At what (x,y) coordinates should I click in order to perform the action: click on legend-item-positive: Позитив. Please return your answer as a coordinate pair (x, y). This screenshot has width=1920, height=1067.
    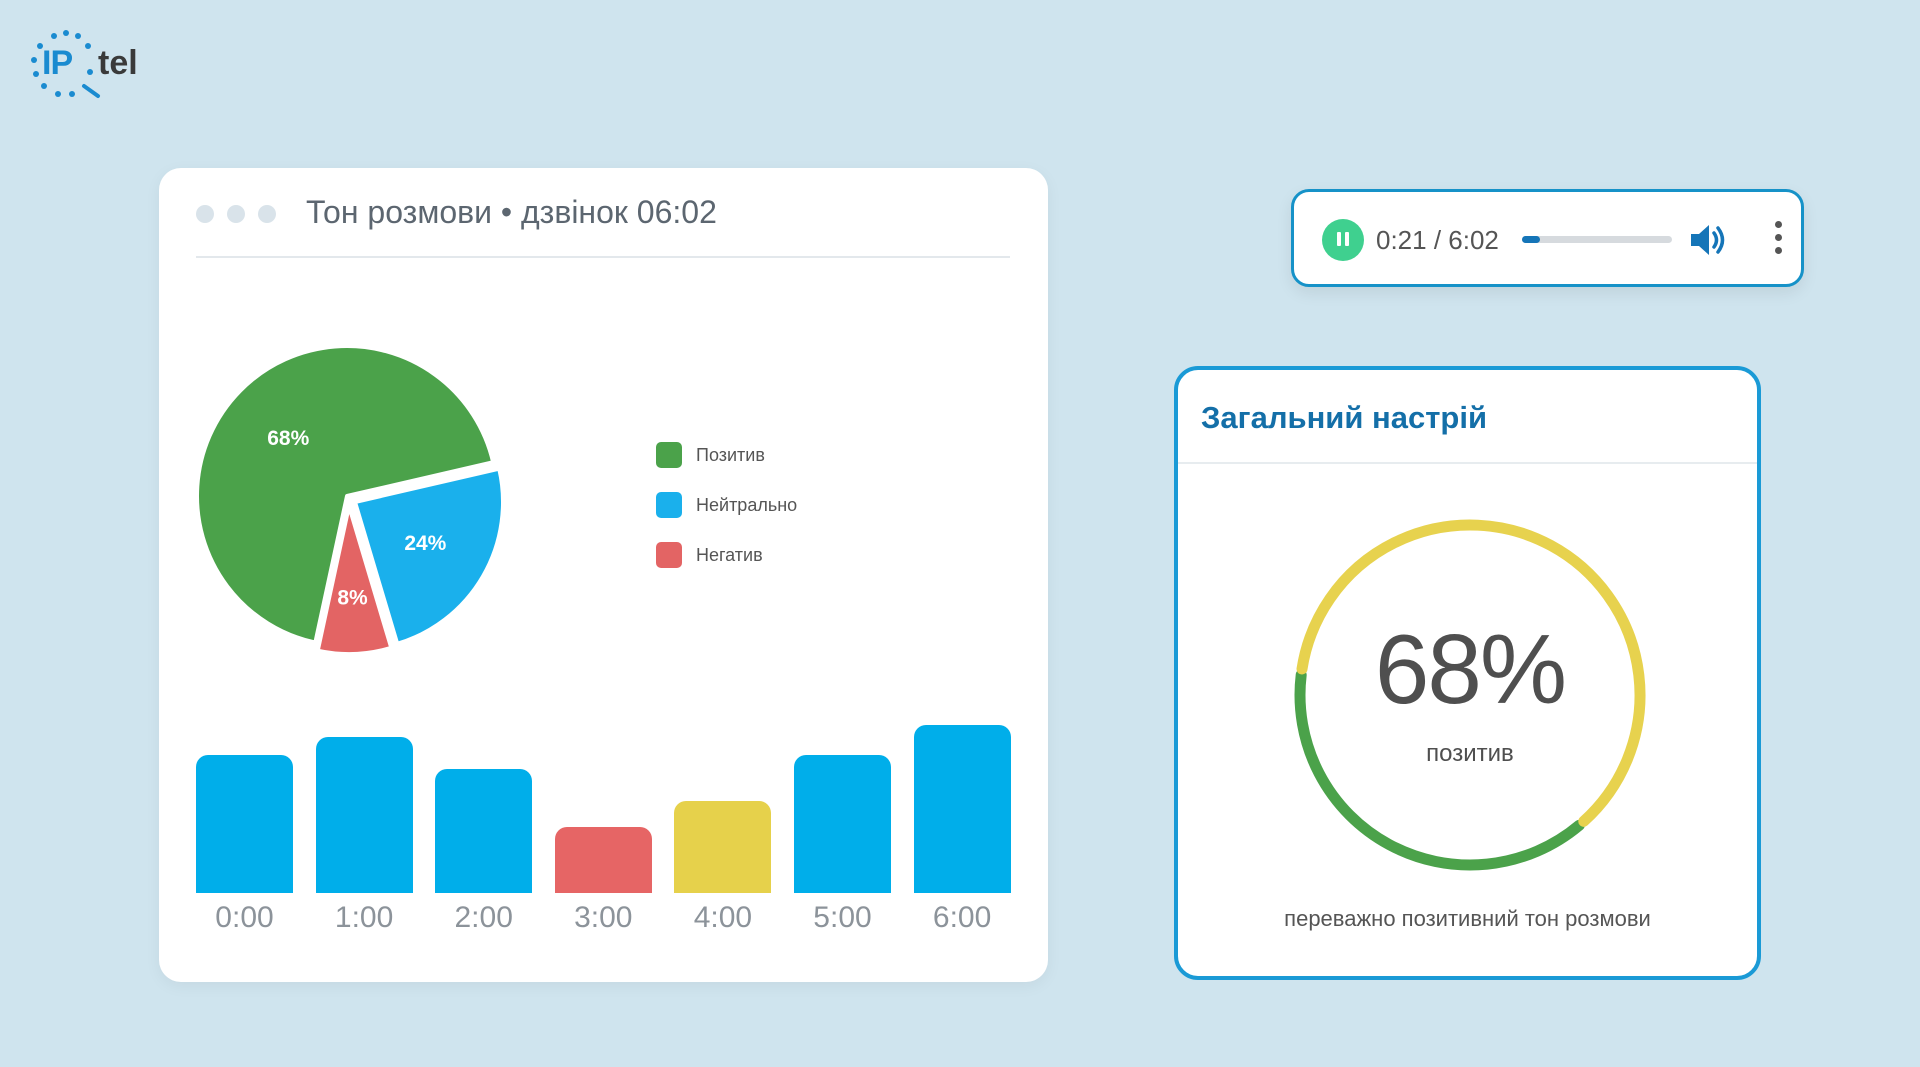
    Looking at the image, I should click on (726, 455).